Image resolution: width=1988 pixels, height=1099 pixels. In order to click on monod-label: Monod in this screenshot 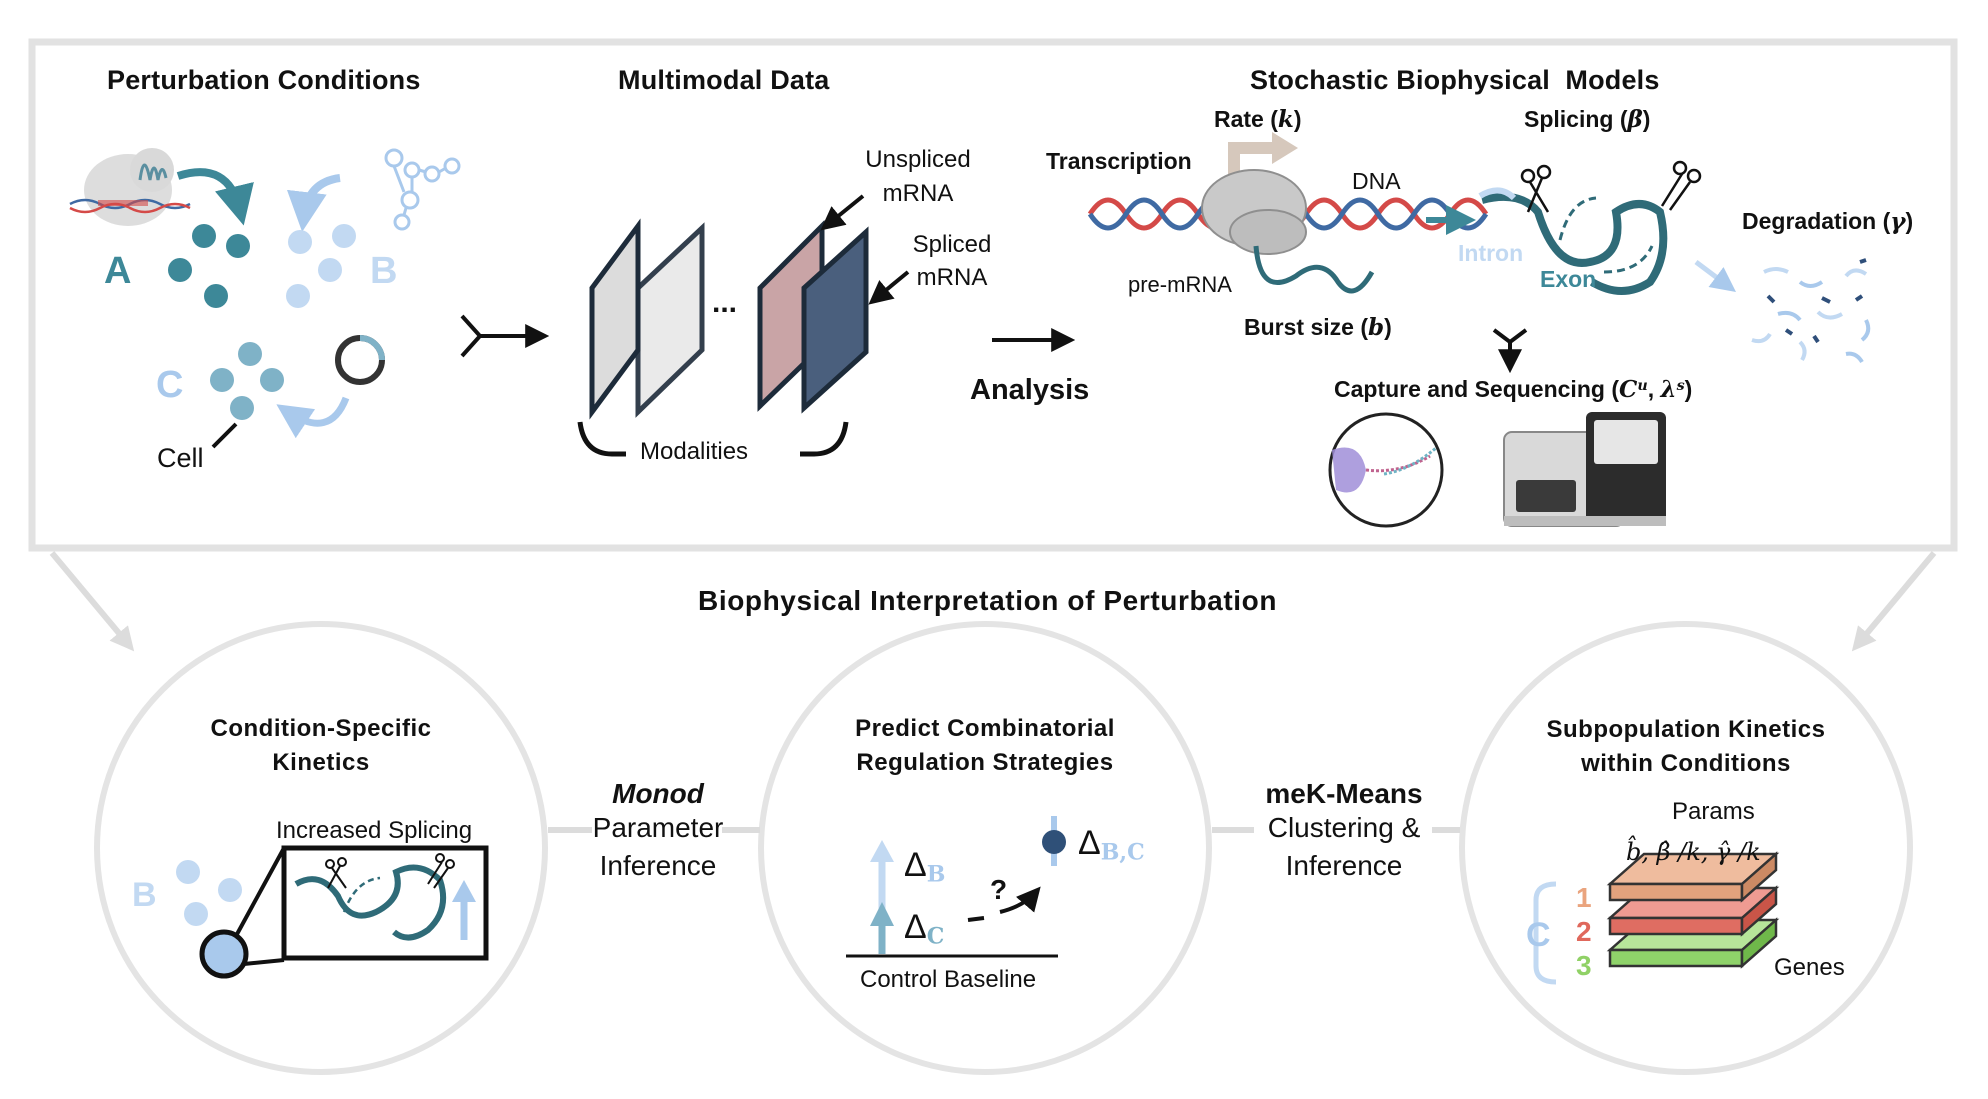, I will do `click(658, 793)`.